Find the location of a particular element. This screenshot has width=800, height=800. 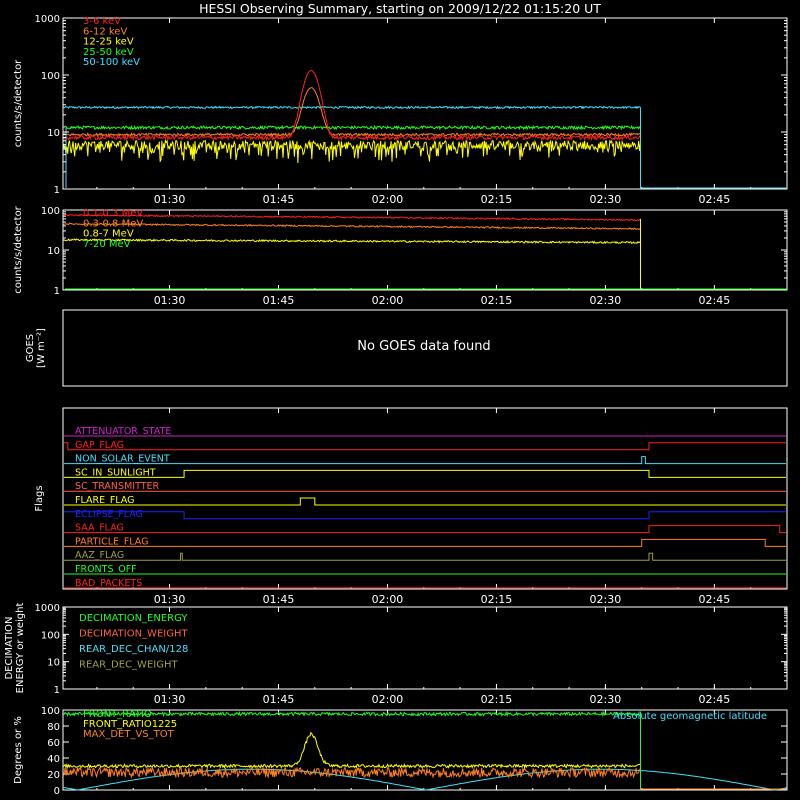

panel3-frame is located at coordinates (425, 348).